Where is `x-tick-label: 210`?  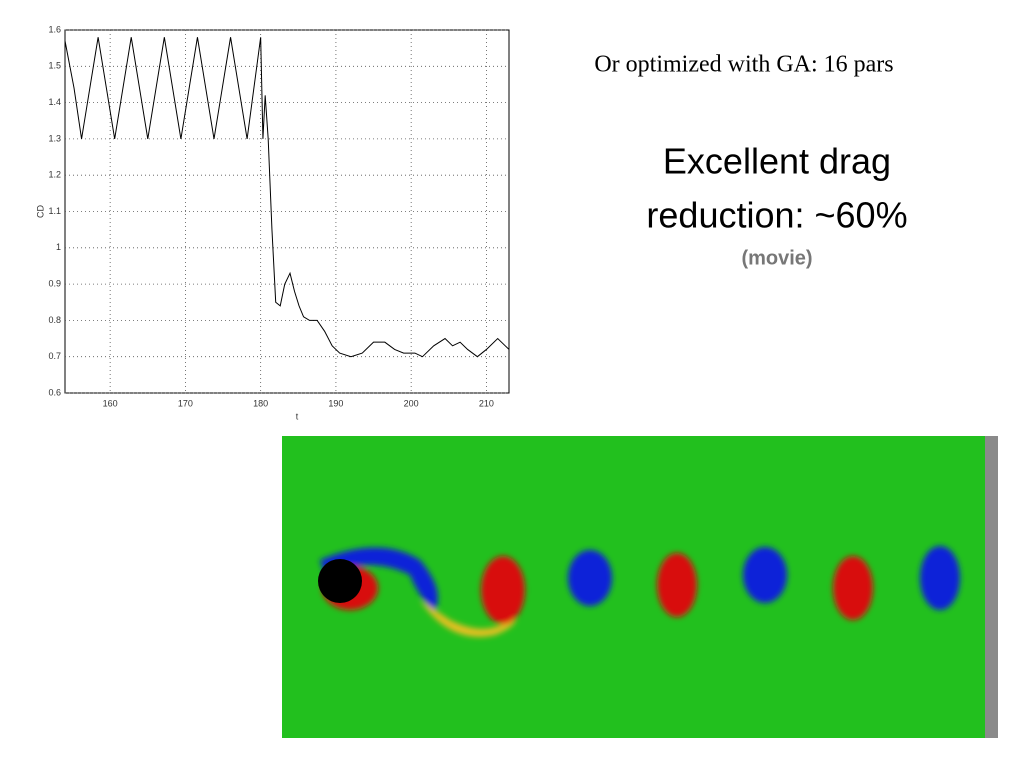 x-tick-label: 210 is located at coordinates (486, 403).